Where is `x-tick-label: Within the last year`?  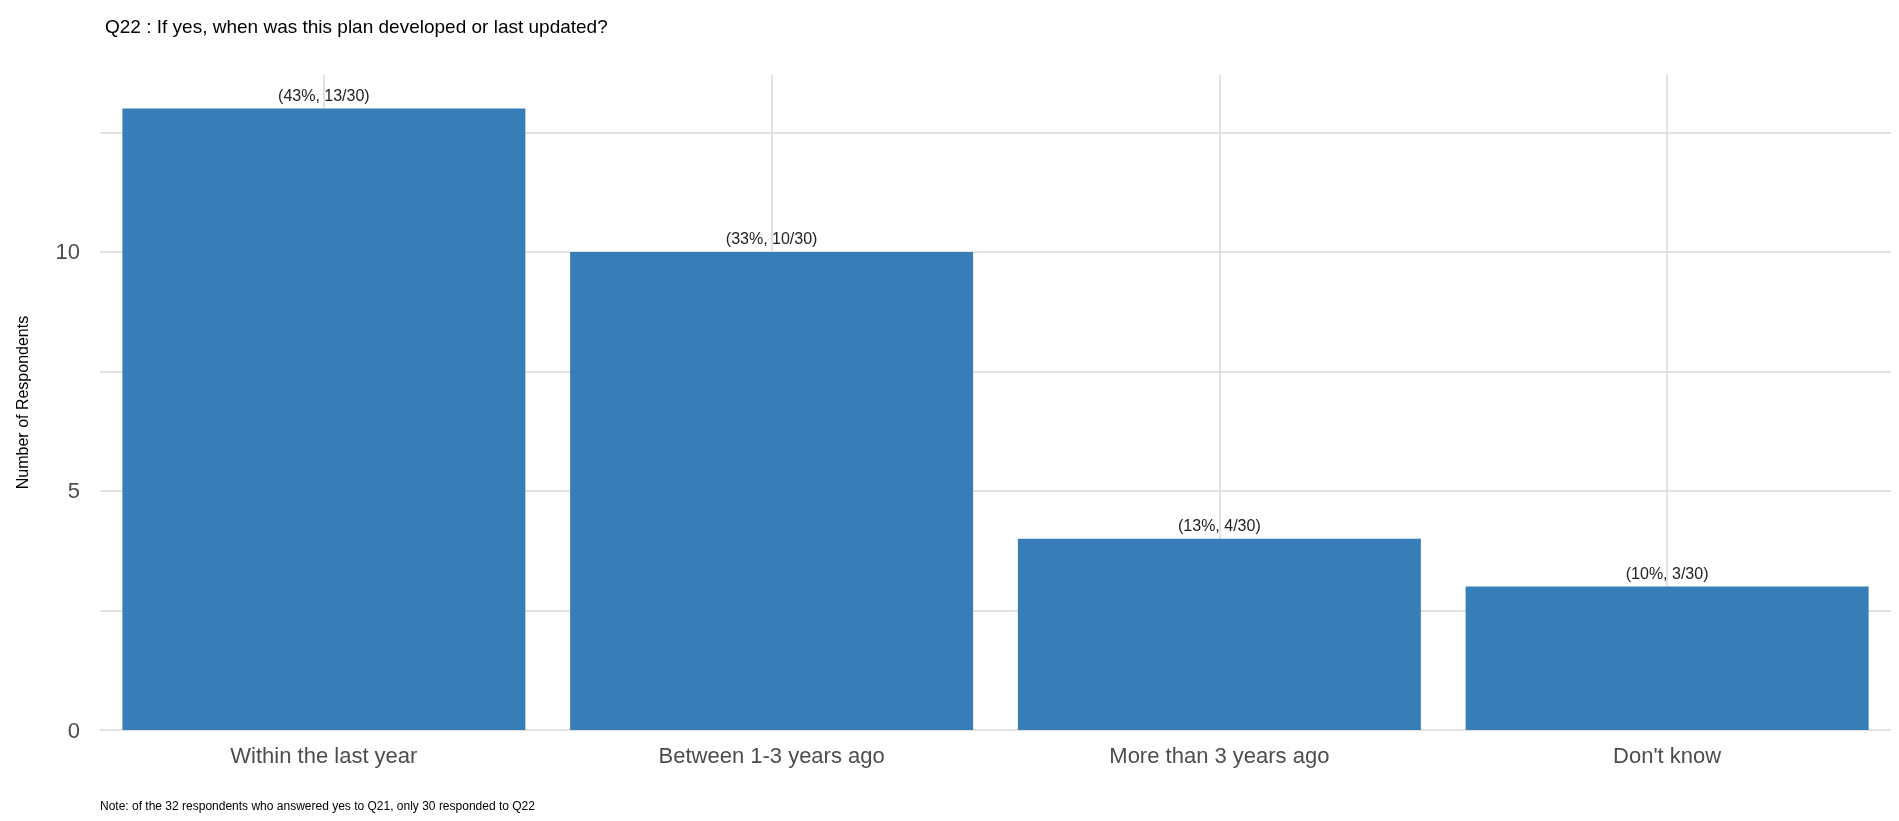
x-tick-label: Within the last year is located at coordinates (324, 755).